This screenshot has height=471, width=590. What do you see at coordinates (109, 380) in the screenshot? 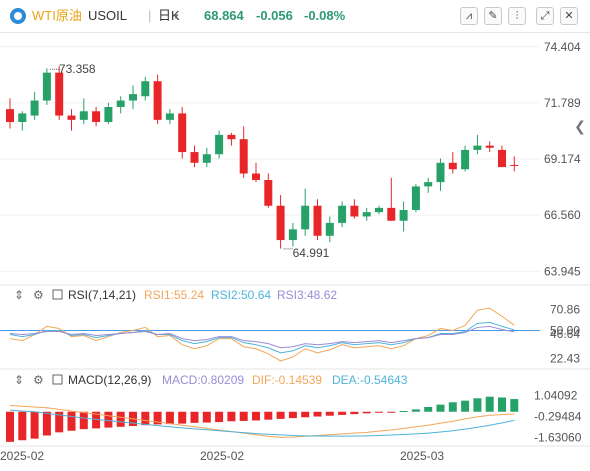
I see `macd-title: MACD(12,26,9)` at bounding box center [109, 380].